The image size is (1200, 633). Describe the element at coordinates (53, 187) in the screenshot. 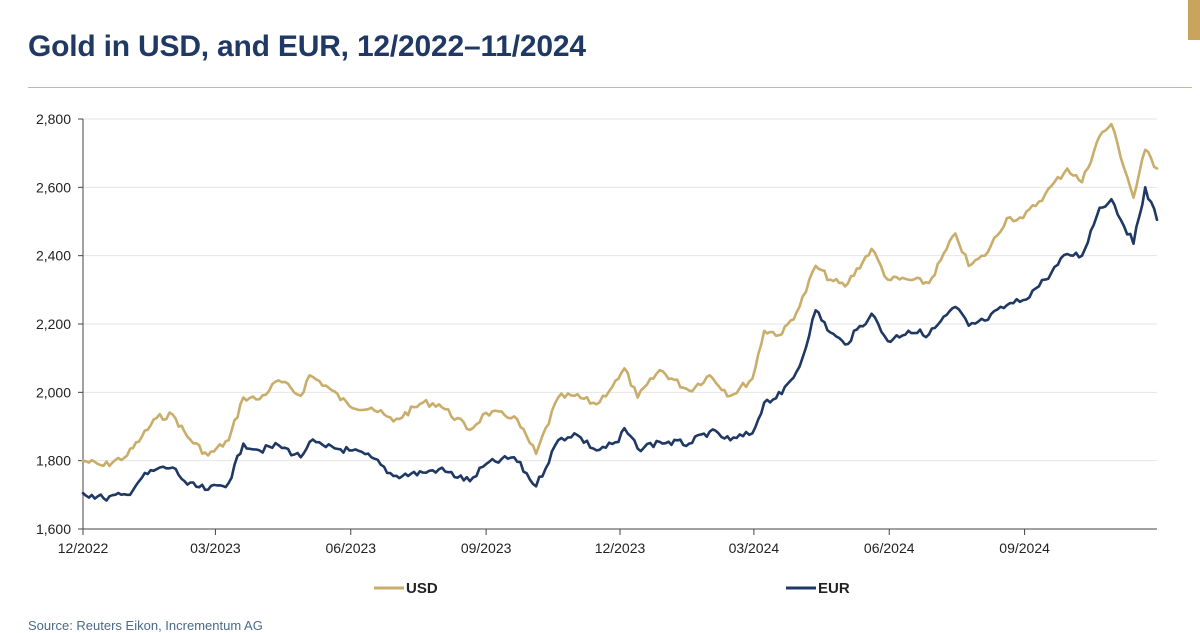

I see `y-tick-label: 2,600` at that location.